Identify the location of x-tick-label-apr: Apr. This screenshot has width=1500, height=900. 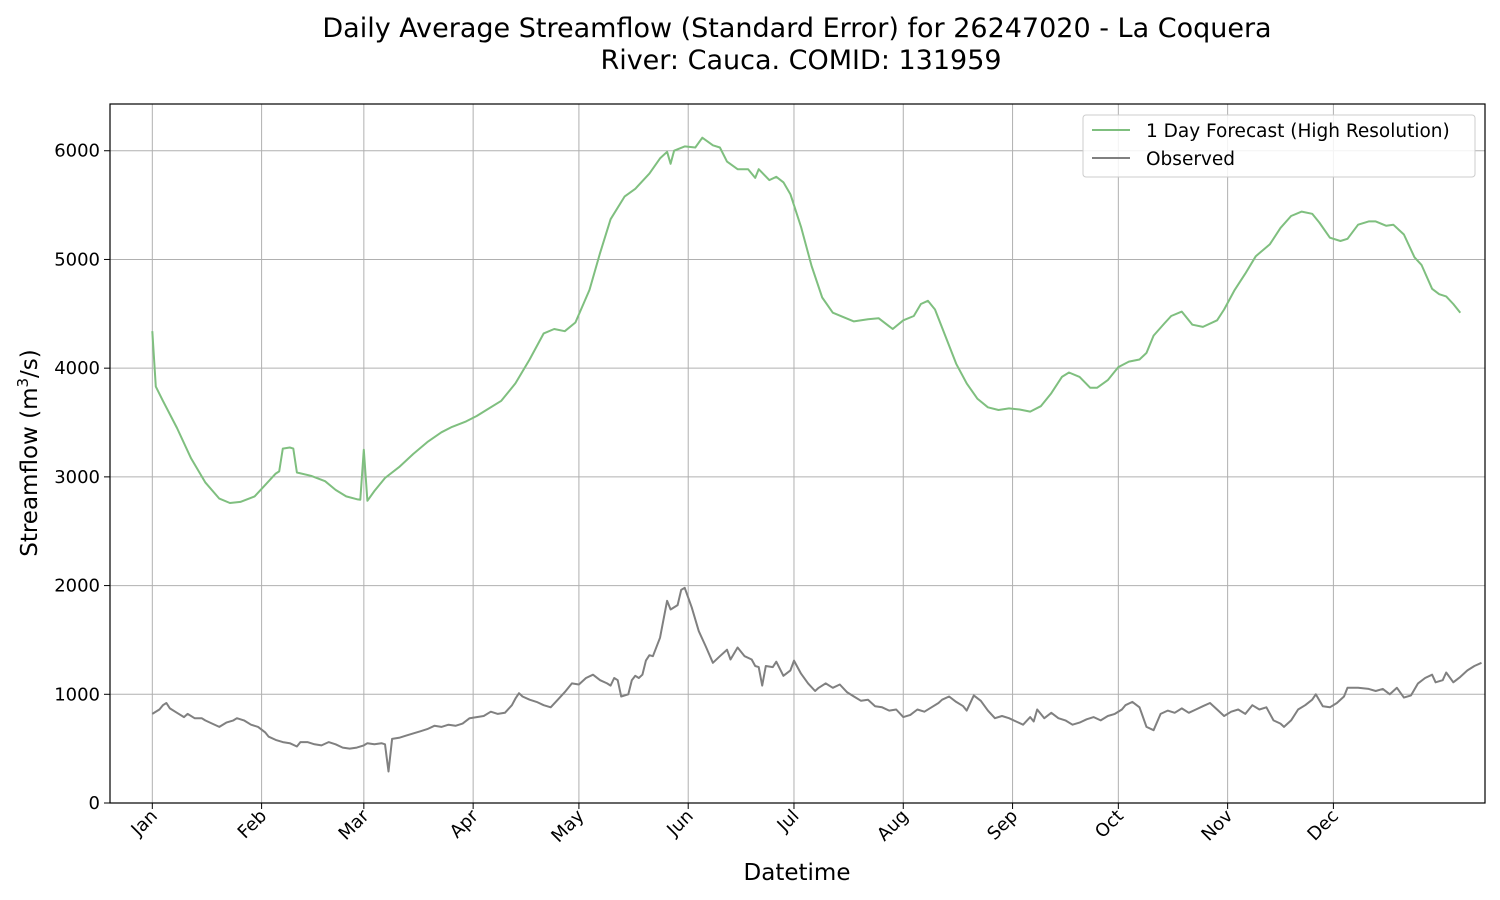
(464, 823).